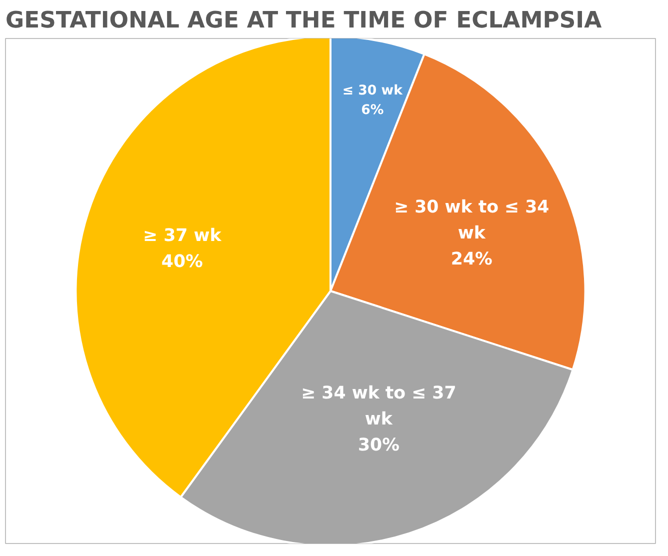 The width and height of the screenshot is (668, 556). Describe the element at coordinates (182, 236) in the screenshot. I see `slice-label: ≥ 37 wk` at that location.